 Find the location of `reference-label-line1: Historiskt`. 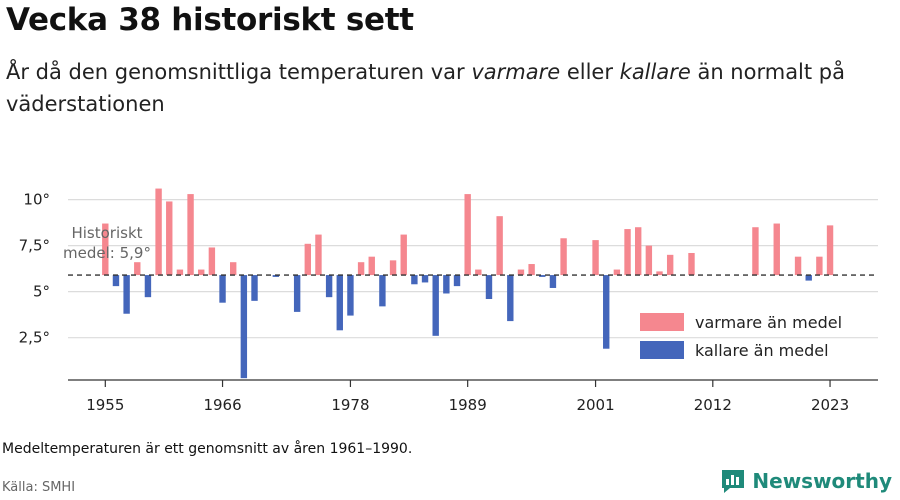

reference-label-line1: Historiskt is located at coordinates (106, 233).